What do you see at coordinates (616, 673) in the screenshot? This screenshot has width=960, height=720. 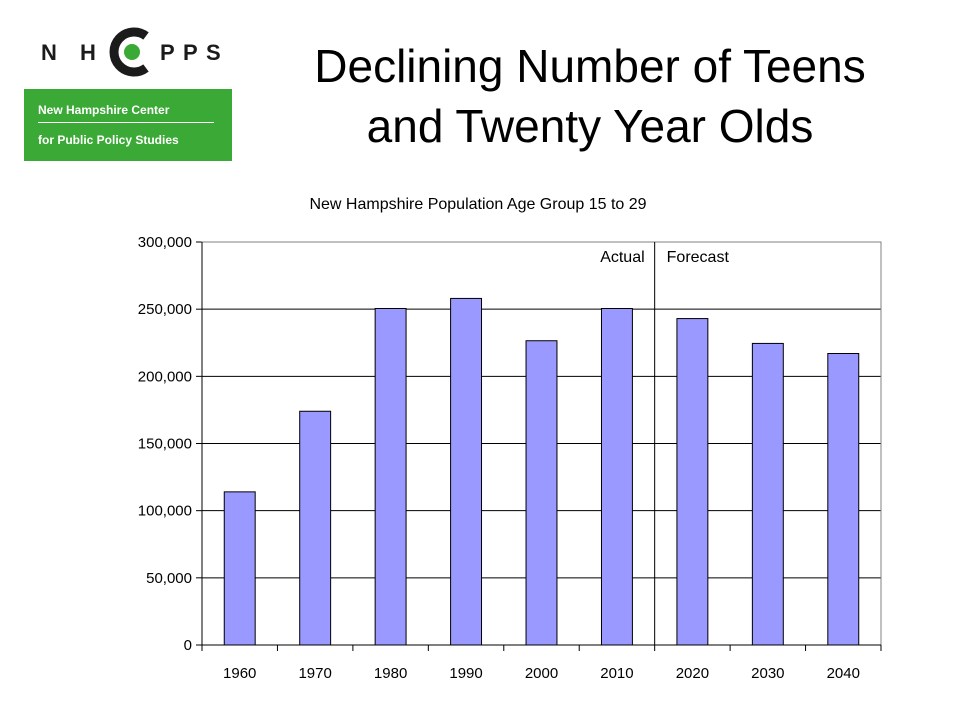 I see `x-tick-label: 2010` at bounding box center [616, 673].